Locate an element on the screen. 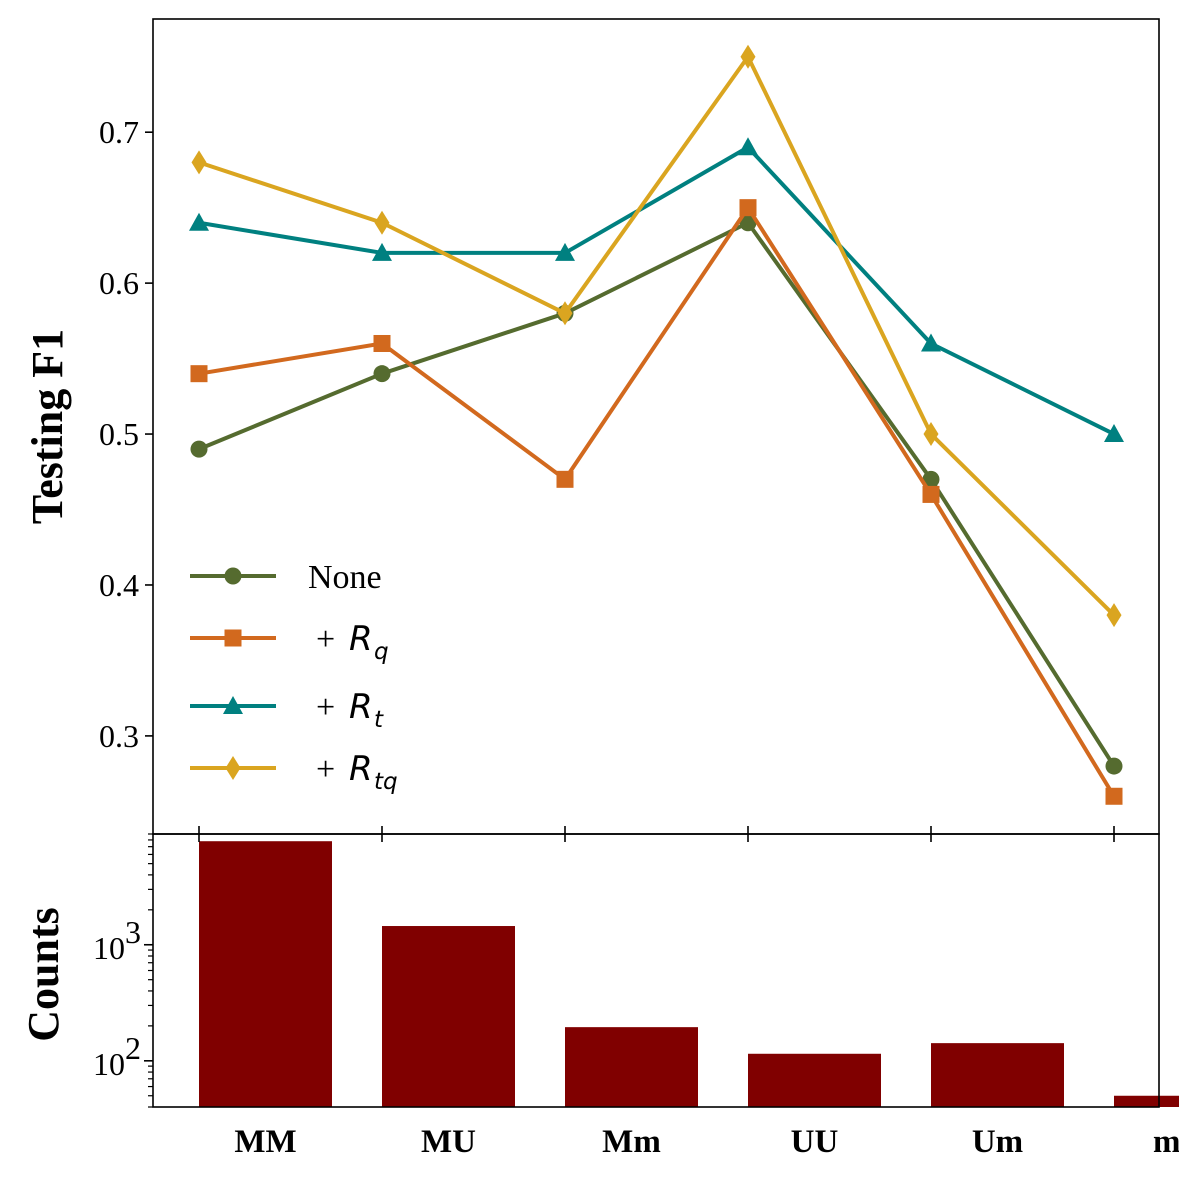 This screenshot has height=1179, width=1179. y-tick-label: 0.3 is located at coordinates (119, 736).